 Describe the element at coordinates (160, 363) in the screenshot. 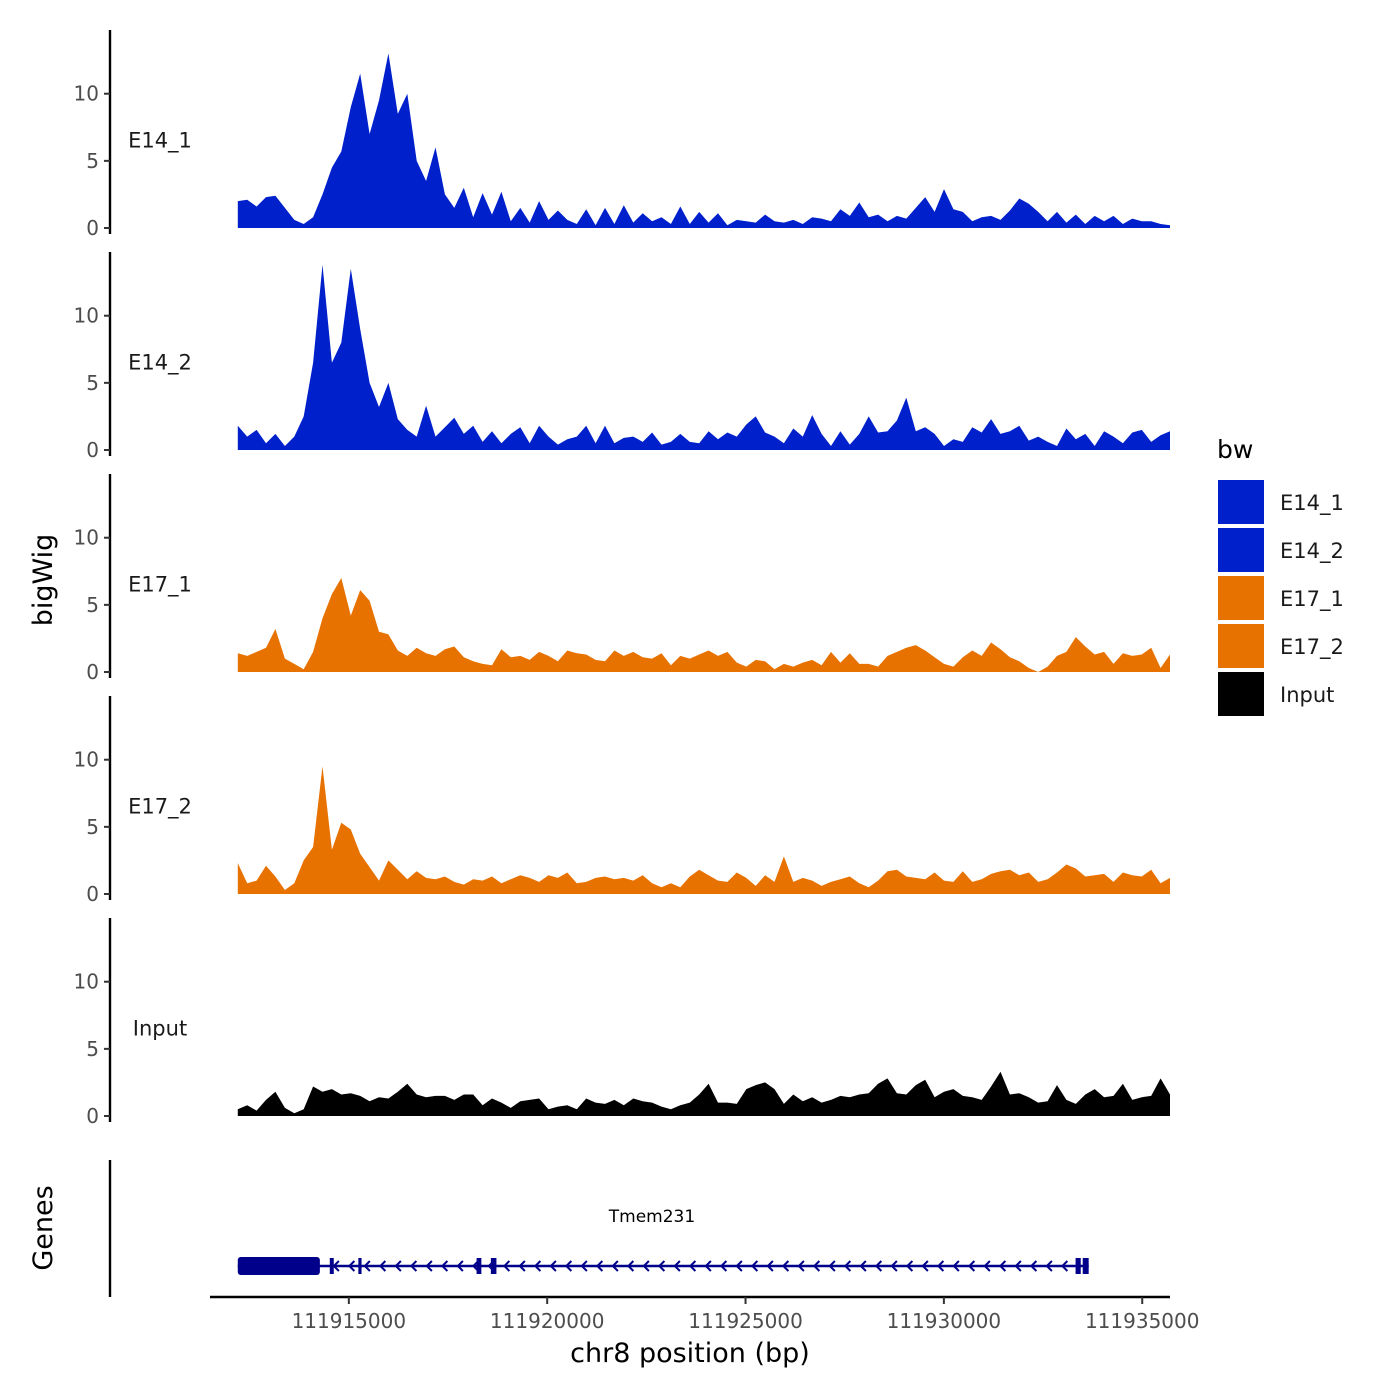

I see `track-label: E14_2` at that location.